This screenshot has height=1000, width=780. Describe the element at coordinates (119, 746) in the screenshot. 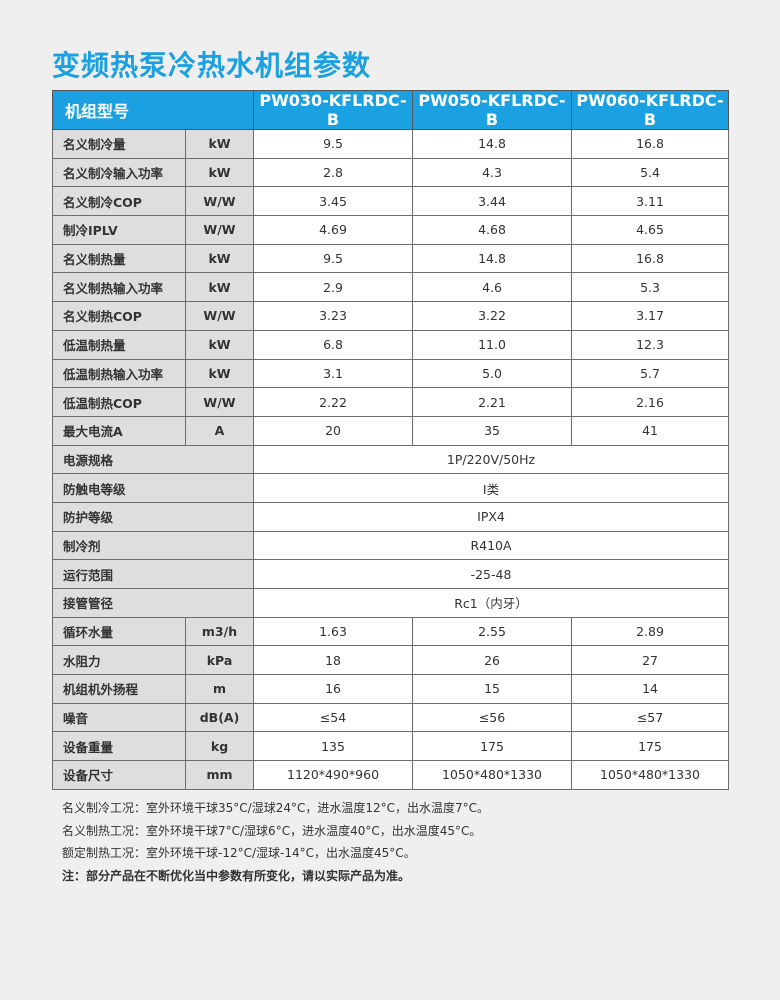

I see `row-label: 设备重量` at that location.